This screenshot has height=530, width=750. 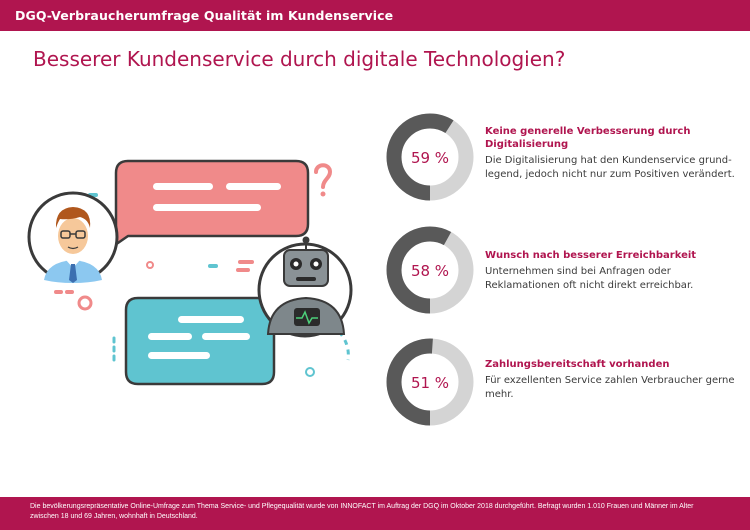 I want to click on robot-avatar-icon, so click(x=305, y=287).